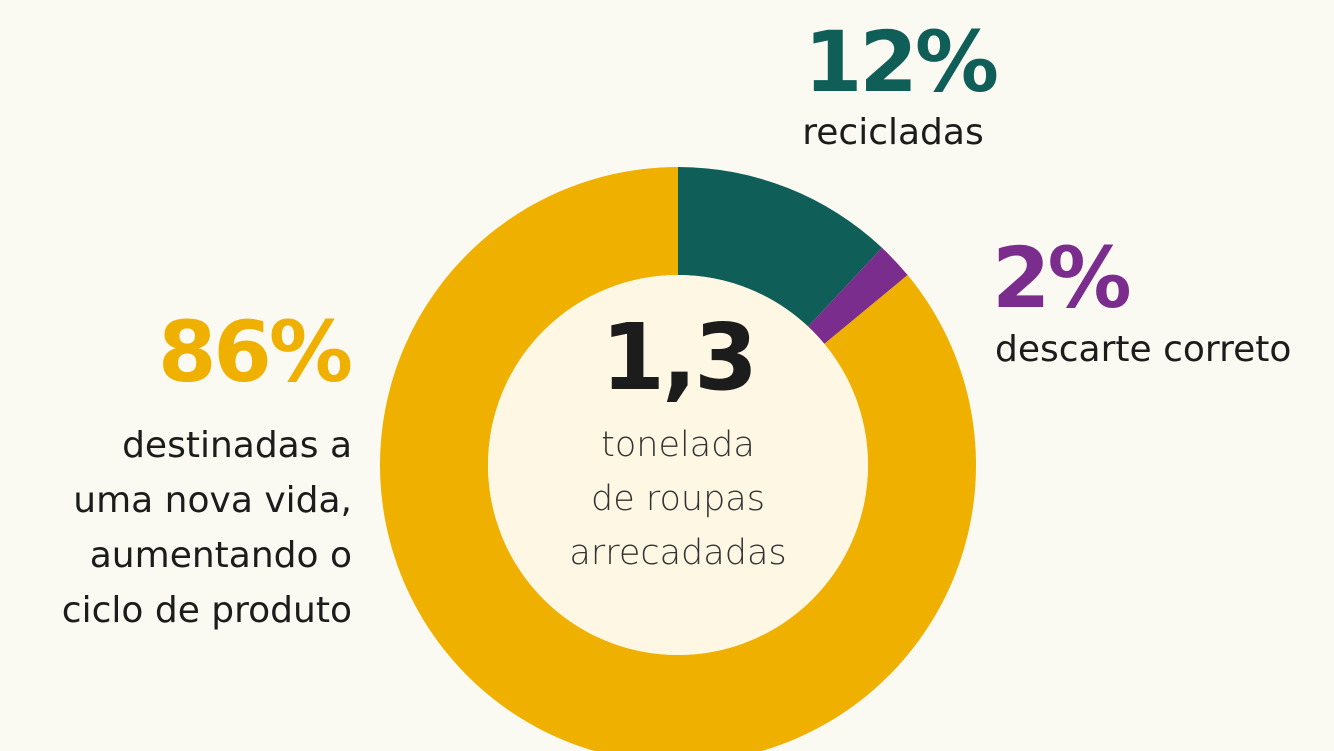 The image size is (1334, 751). What do you see at coordinates (901, 62) in the screenshot?
I see `value-label: 12%` at bounding box center [901, 62].